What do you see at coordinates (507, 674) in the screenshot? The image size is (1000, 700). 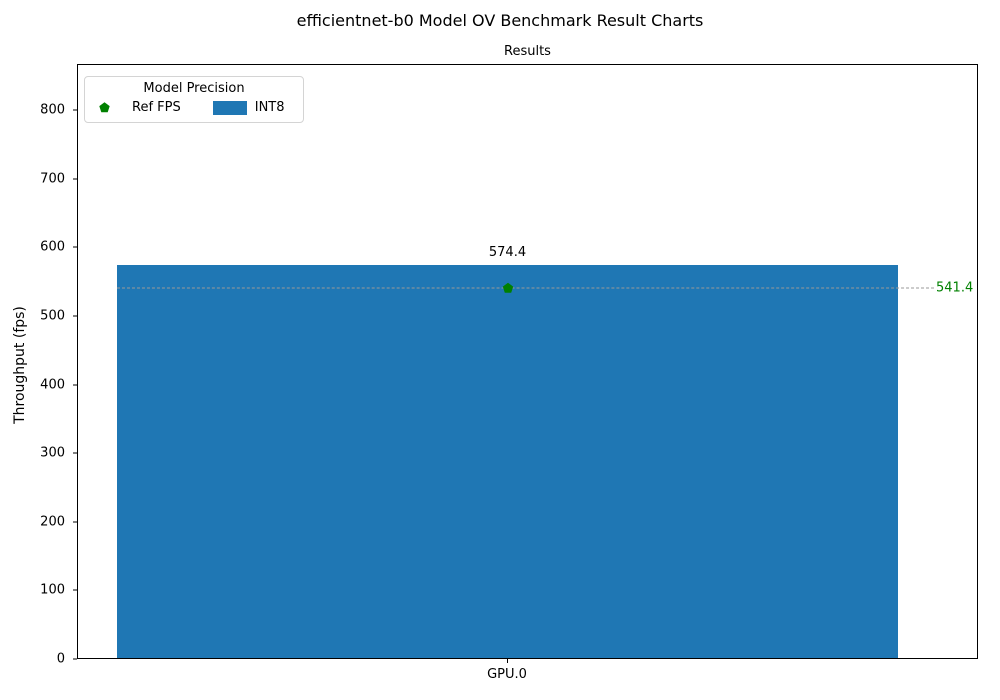 I see `x-tick-label-gpu0: GPU.0` at bounding box center [507, 674].